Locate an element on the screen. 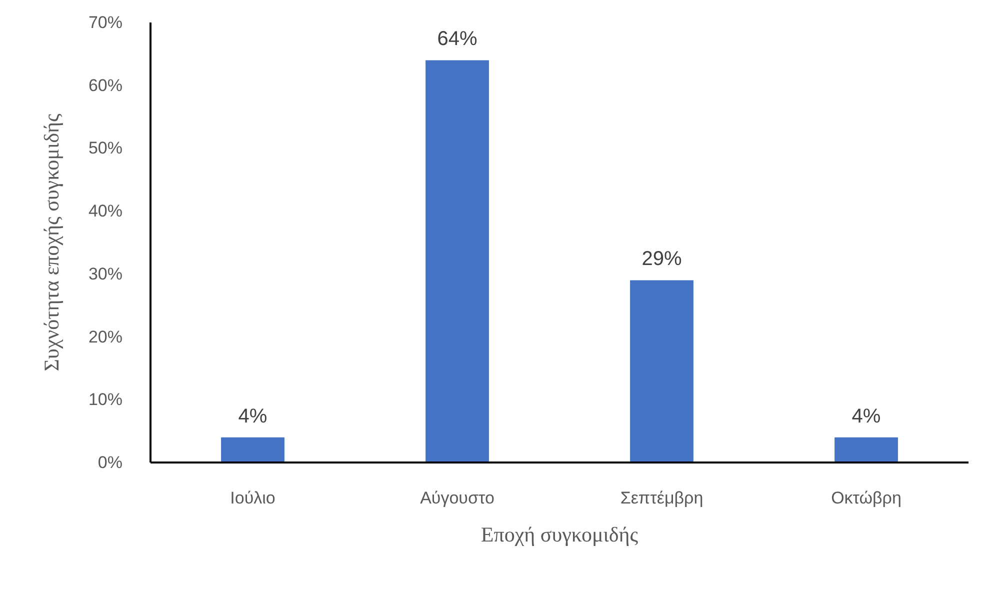  y-tick-label: 70% is located at coordinates (105, 22).